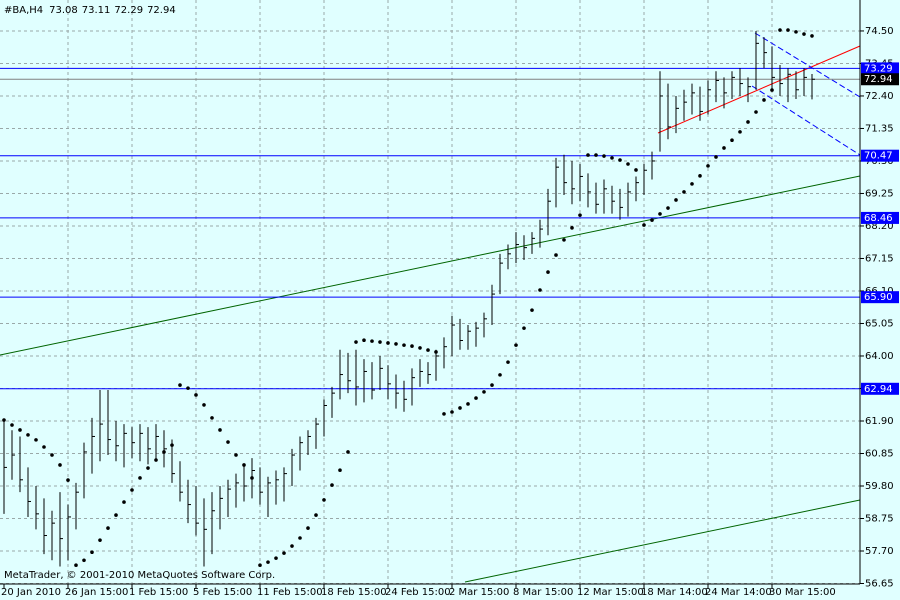 This screenshot has width=900, height=600. Describe the element at coordinates (290, 592) in the screenshot. I see `x-tick-label: 11 Feb 15:00` at that location.